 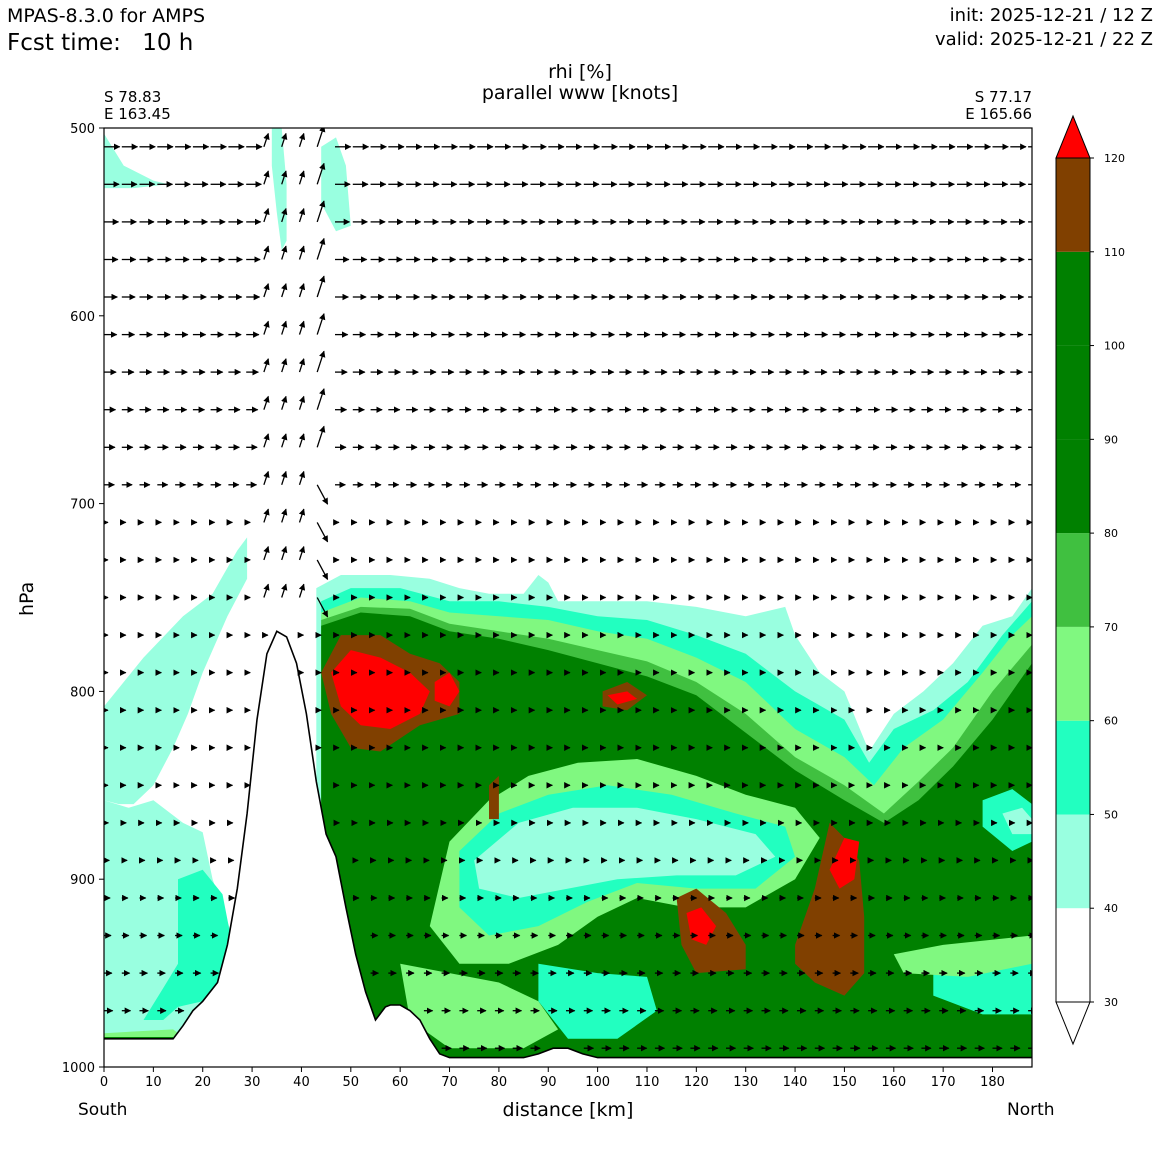 What do you see at coordinates (252, 1082) in the screenshot?
I see `x-tick-label: 30` at bounding box center [252, 1082].